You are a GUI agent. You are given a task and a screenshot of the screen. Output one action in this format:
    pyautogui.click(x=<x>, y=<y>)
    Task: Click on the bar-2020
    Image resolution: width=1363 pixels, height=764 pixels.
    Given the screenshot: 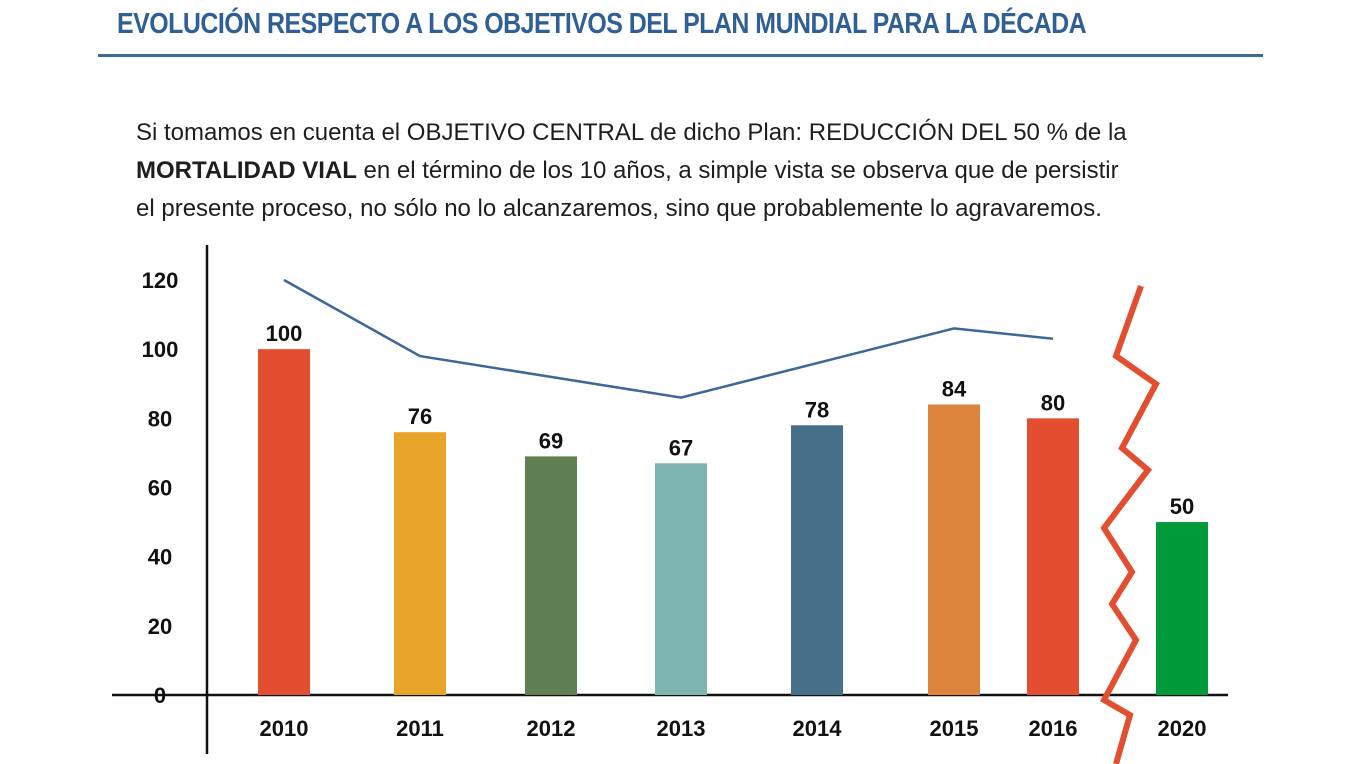 What is the action you would take?
    pyautogui.click(x=1182, y=608)
    